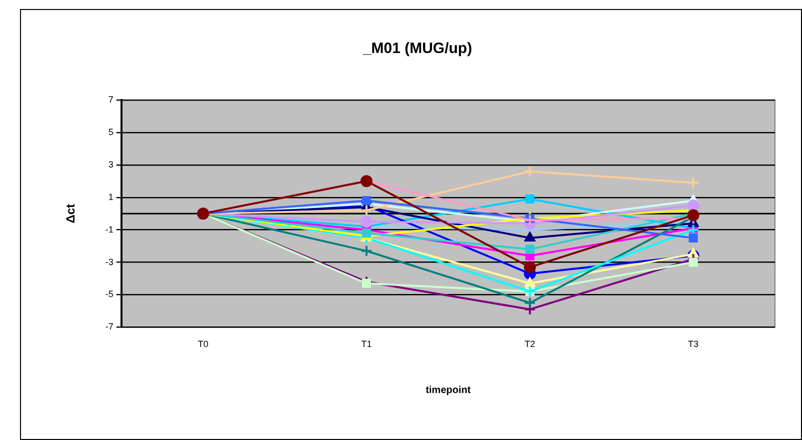 The image size is (802, 440). Describe the element at coordinates (109, 261) in the screenshot. I see `y-tick-label: -3` at that location.